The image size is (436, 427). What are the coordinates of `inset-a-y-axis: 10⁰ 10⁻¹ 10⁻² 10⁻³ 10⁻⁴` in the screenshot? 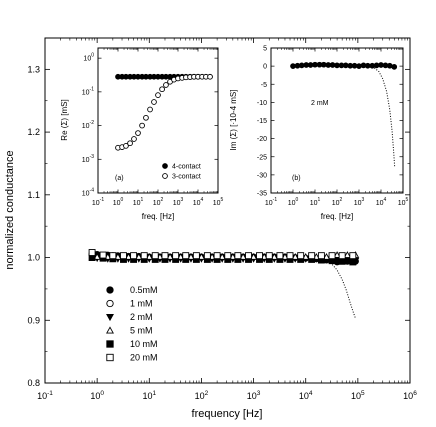 It's located at (150, 125).